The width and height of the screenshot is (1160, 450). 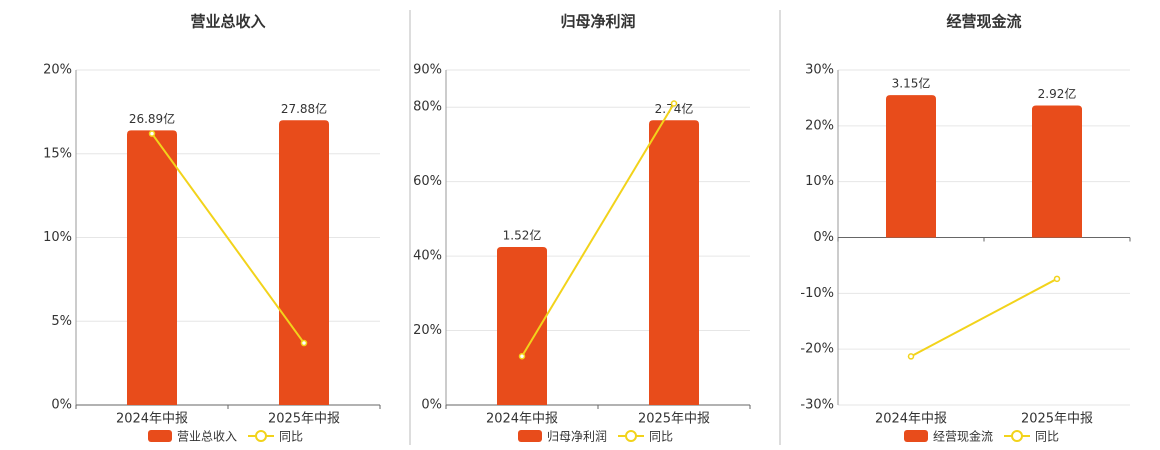 I want to click on y-tick-label: -20%, so click(x=817, y=349).